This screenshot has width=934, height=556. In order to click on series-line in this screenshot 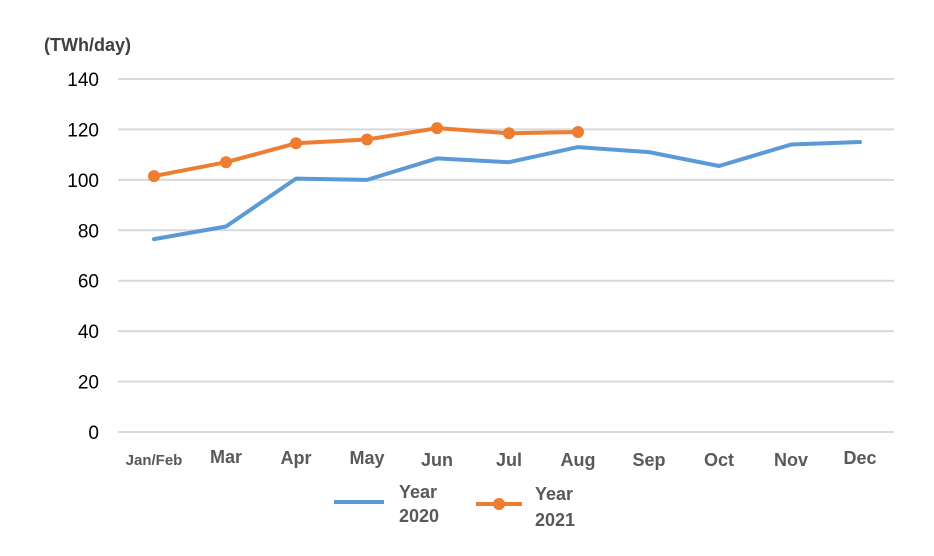, I will do `click(507, 191)`.